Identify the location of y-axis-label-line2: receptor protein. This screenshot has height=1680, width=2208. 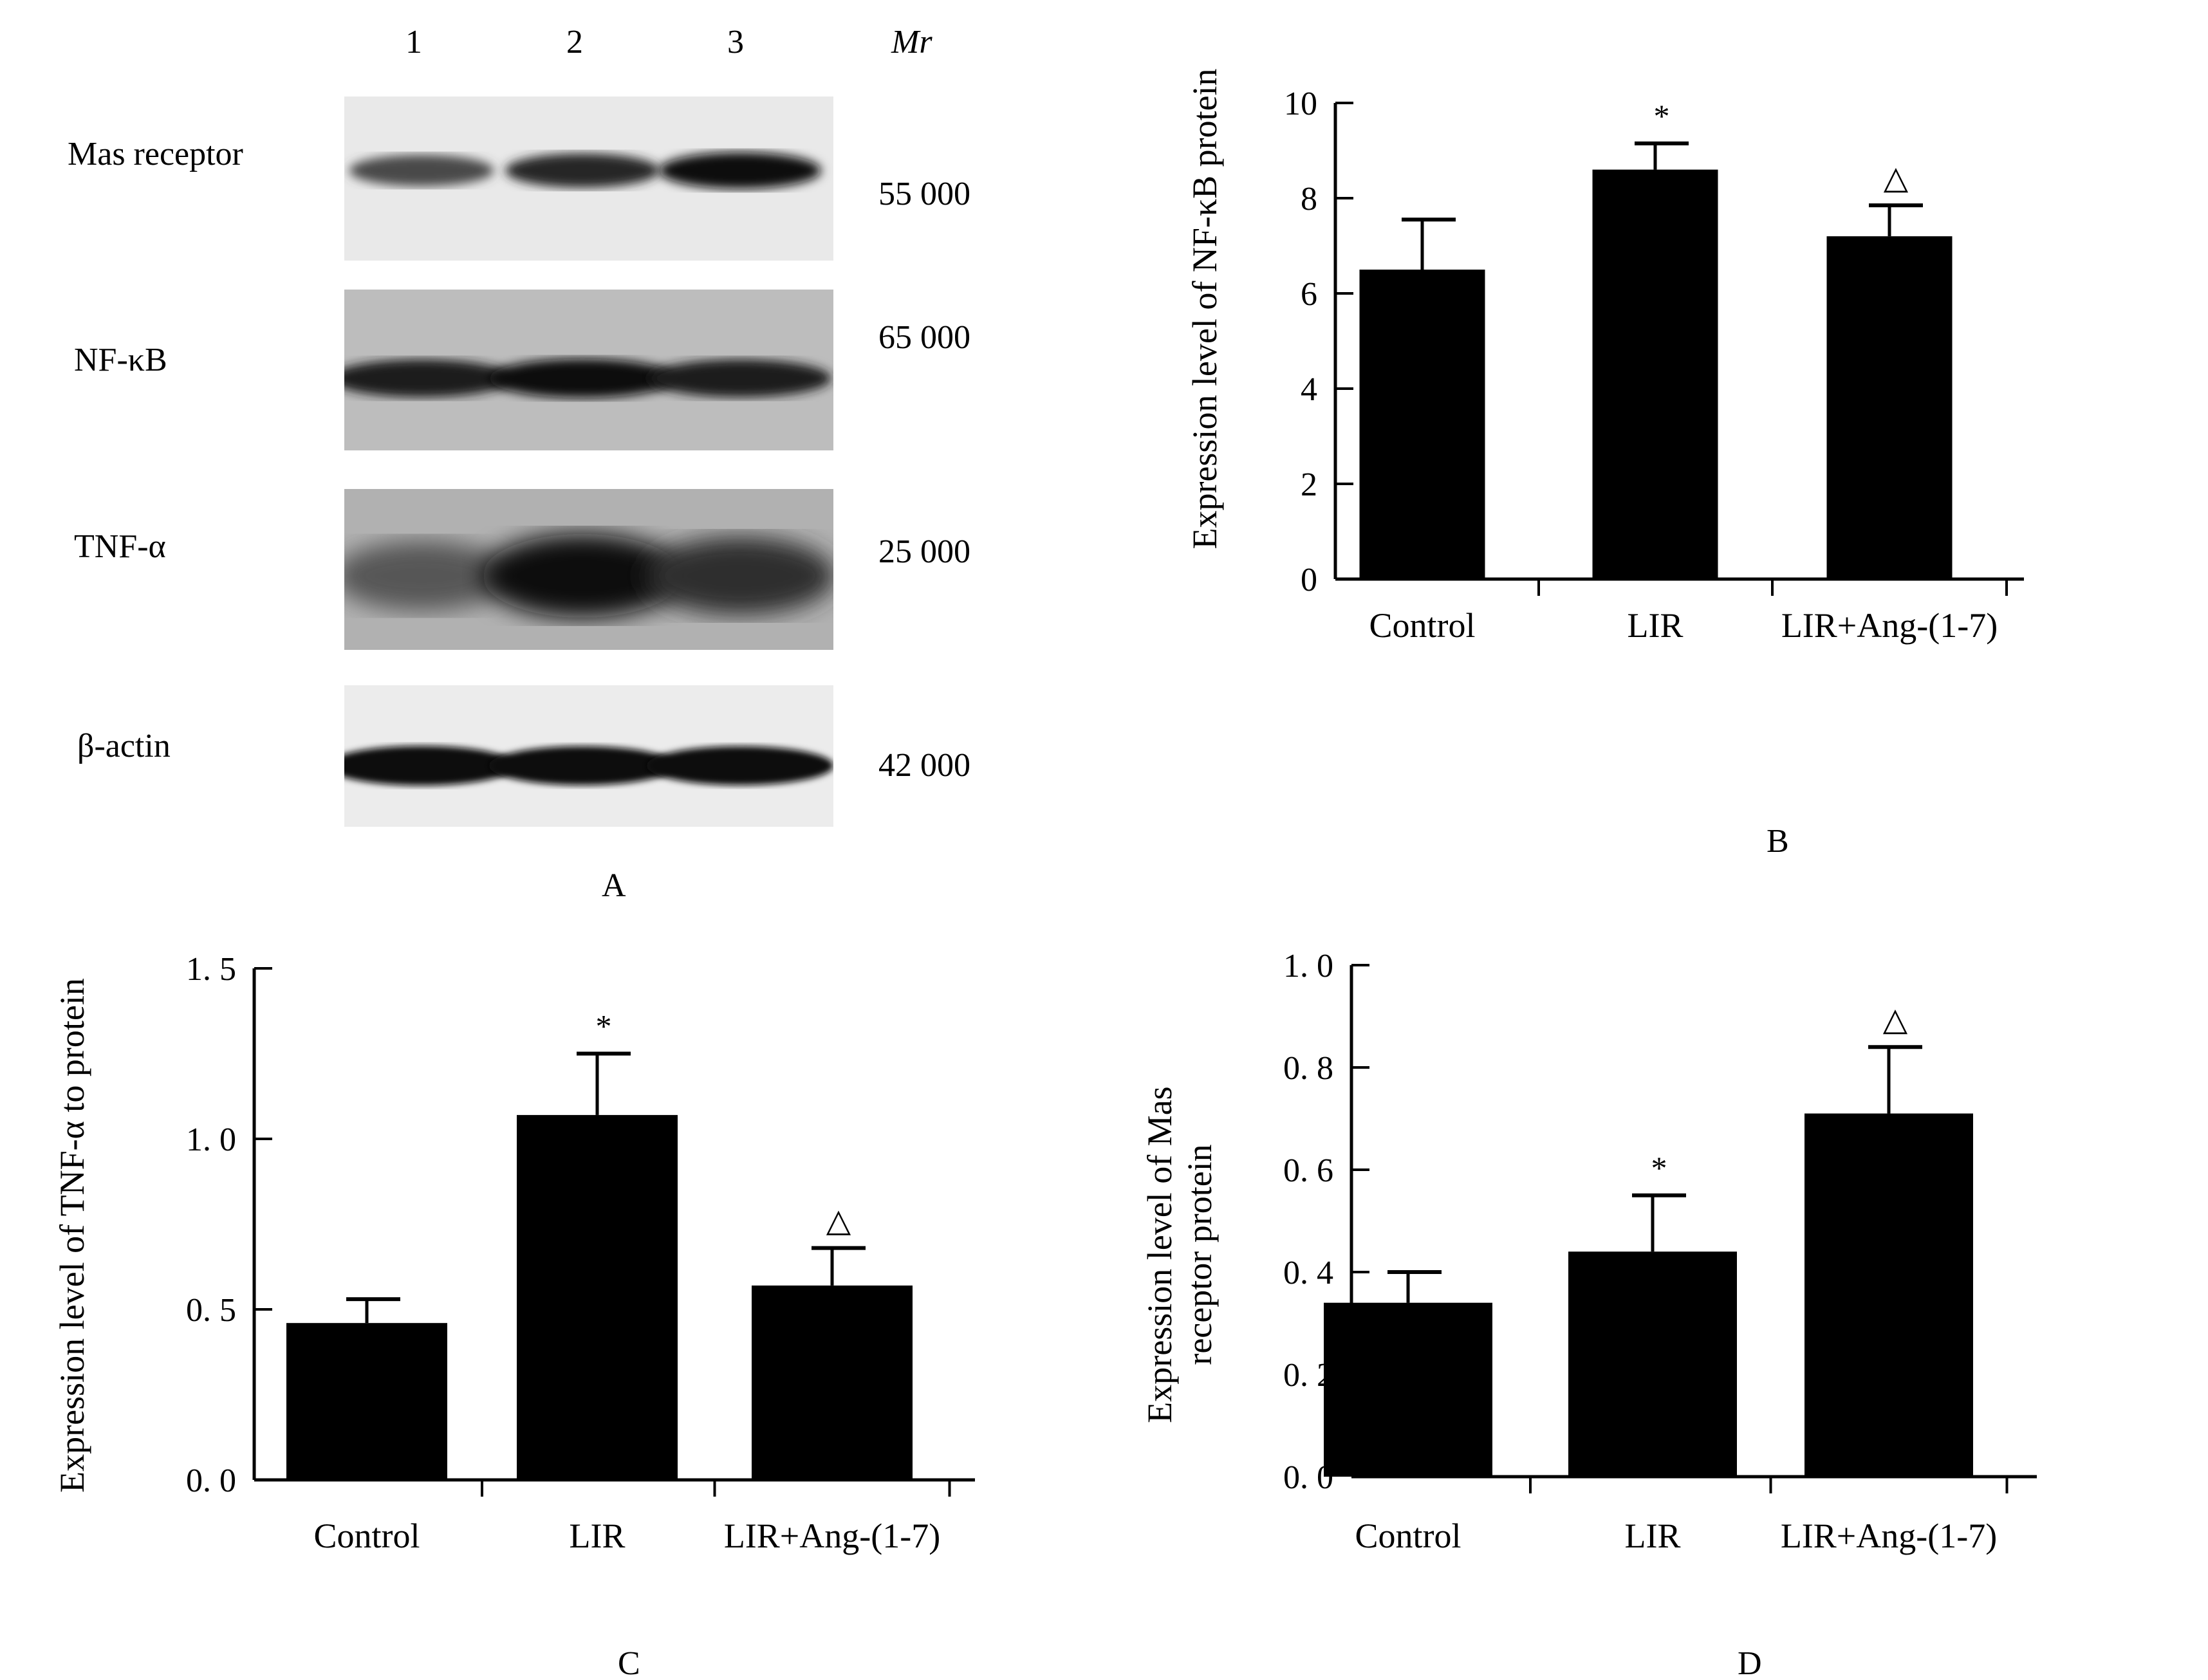
(1199, 1254).